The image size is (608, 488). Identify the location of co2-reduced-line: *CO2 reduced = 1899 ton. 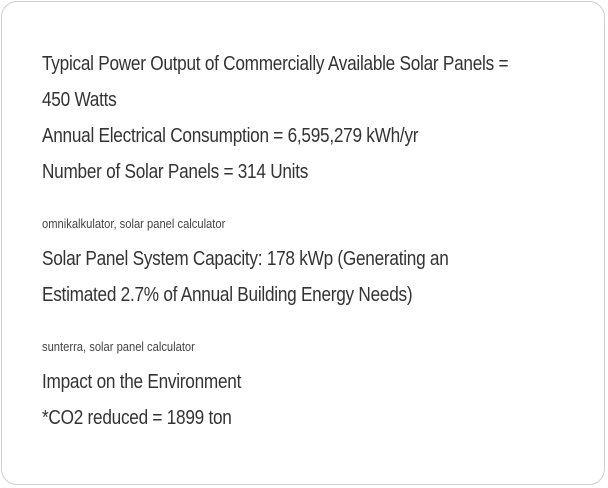
(137, 418).